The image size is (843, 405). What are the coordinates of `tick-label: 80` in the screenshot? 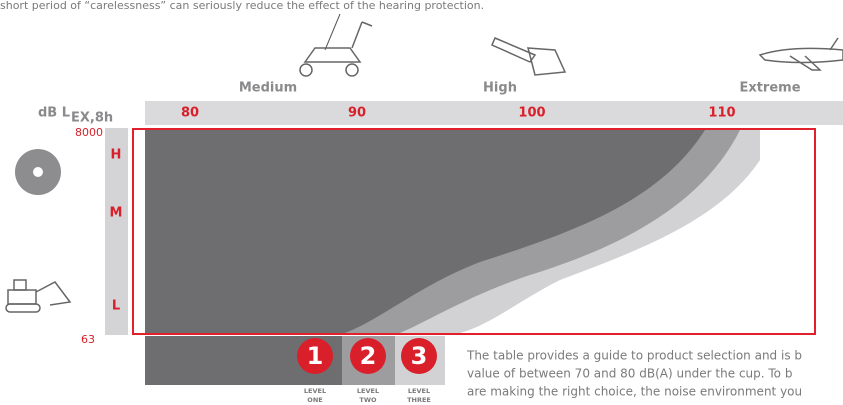 It's located at (190, 113).